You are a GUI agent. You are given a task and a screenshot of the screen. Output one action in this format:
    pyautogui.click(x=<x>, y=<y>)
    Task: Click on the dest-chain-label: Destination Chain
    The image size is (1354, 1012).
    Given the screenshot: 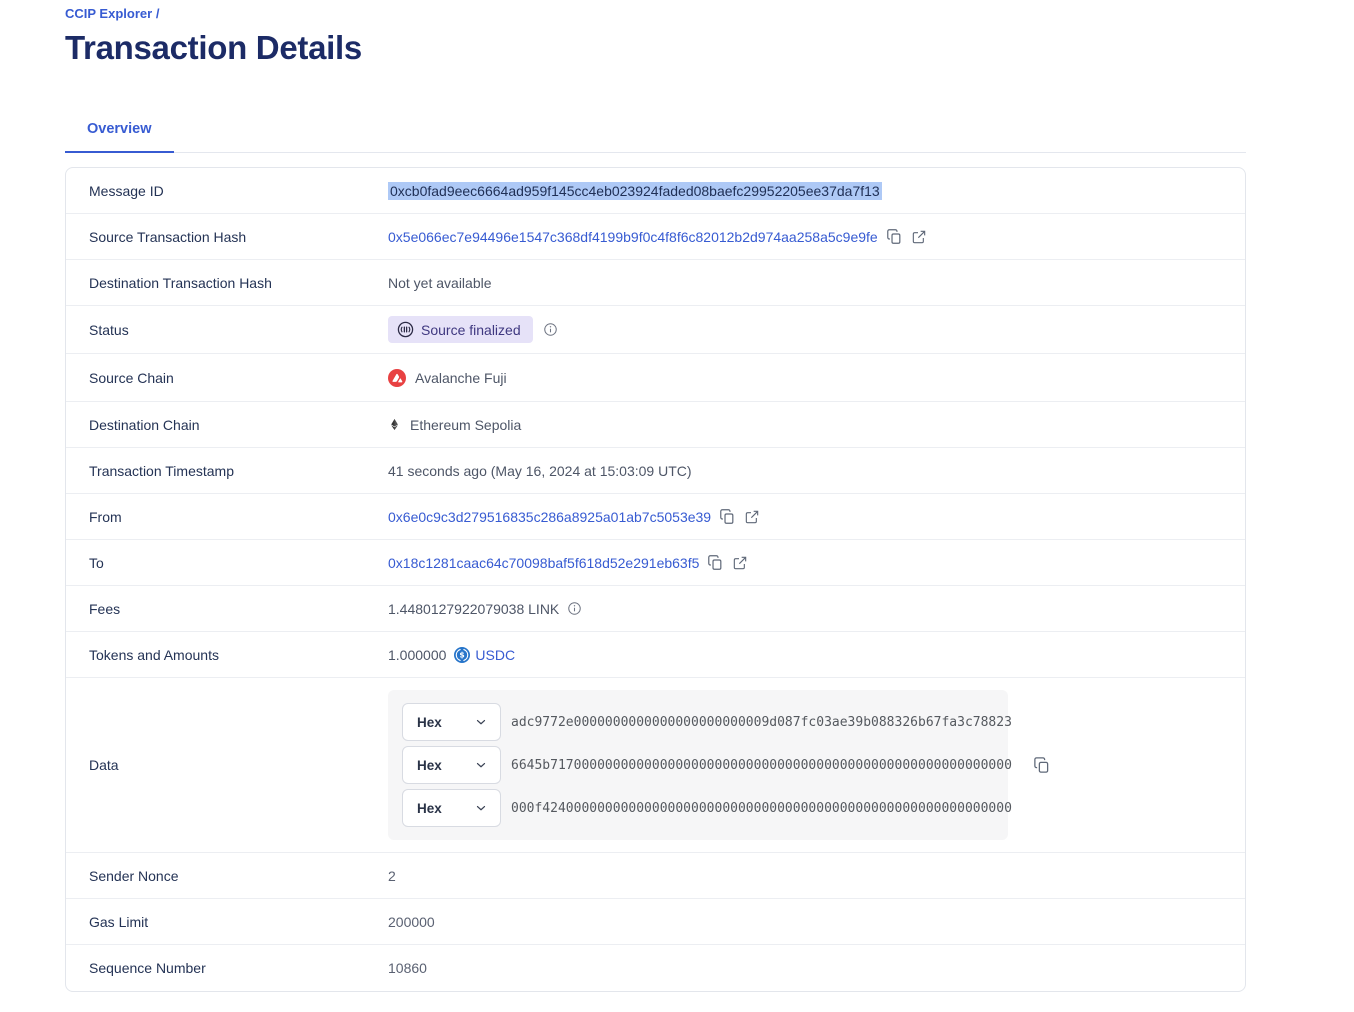 What is the action you would take?
    pyautogui.click(x=144, y=424)
    